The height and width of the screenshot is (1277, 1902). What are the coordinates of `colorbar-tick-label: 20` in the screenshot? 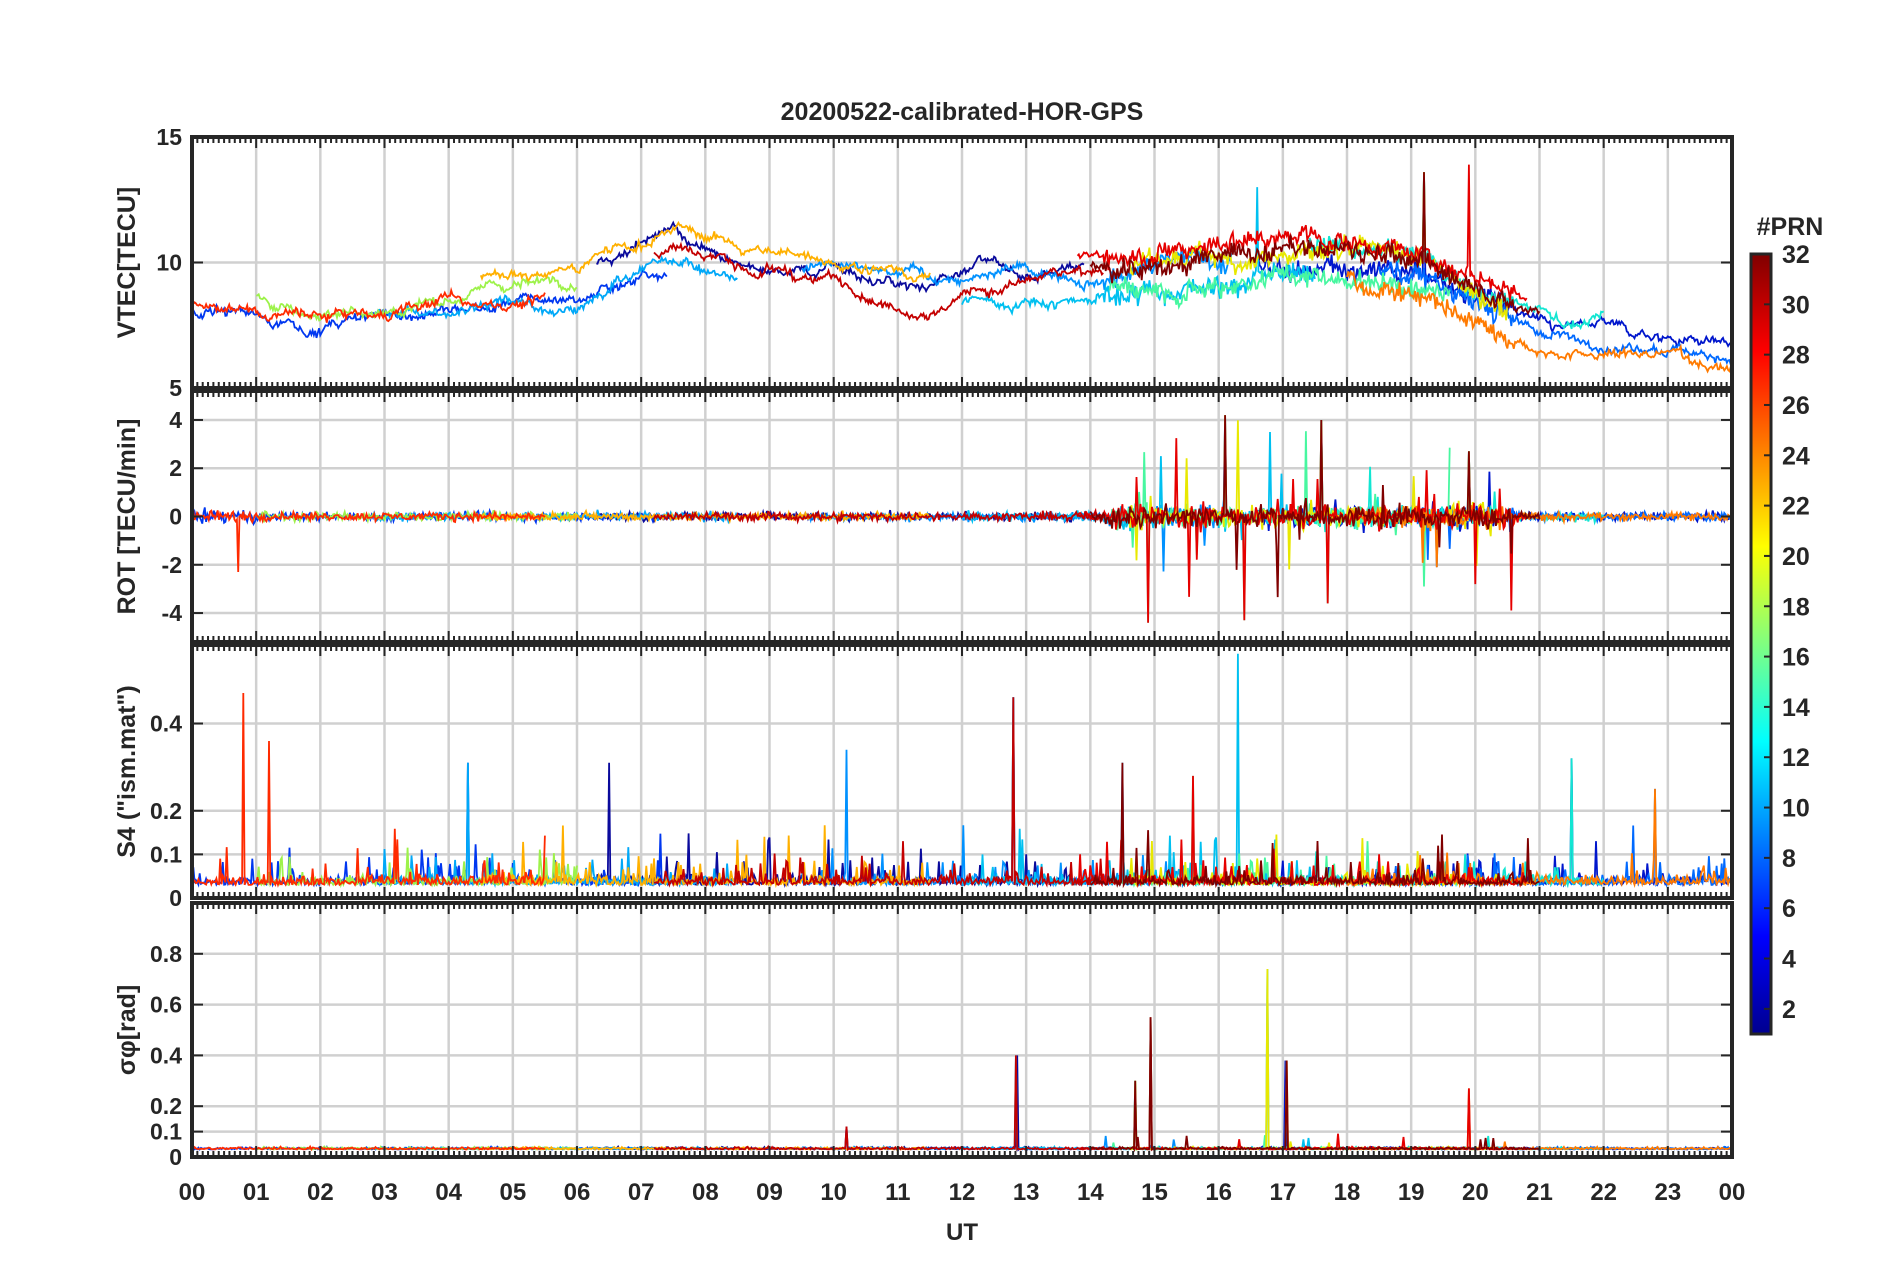 It's located at (1796, 557).